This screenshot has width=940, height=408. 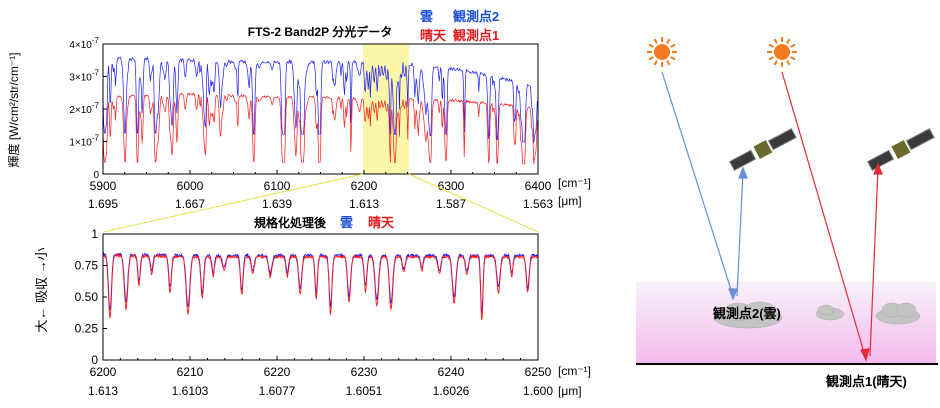 I want to click on bottom-y-axis-label: 大← 吸収 →小, so click(x=41, y=289).